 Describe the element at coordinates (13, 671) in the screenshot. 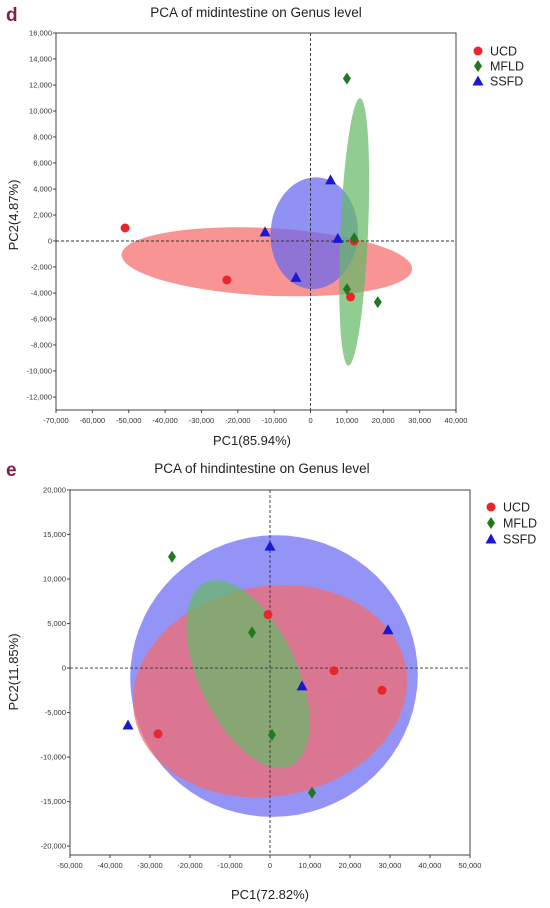

I see `y-axis-label-e: PC2(11.85%)` at that location.